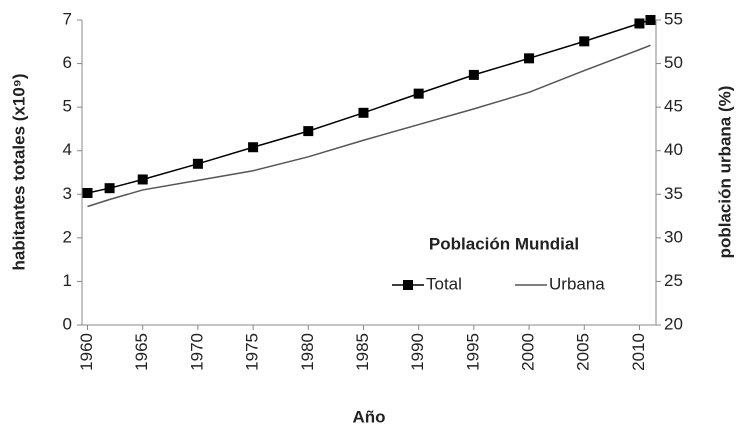  Describe the element at coordinates (196, 352) in the screenshot. I see `x-tick-label: 1970` at that location.